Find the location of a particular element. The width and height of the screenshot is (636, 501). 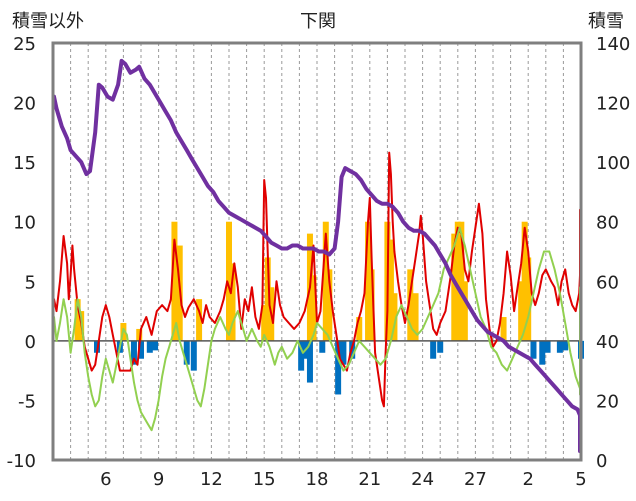

y-right-tick-label: 20 is located at coordinates (607, 401).